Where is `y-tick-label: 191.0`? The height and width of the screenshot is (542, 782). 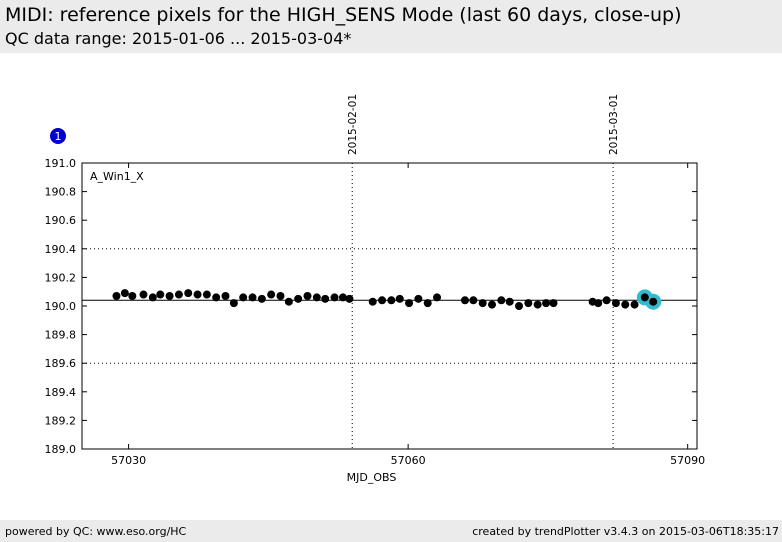
y-tick-label: 191.0 is located at coordinates (61, 163).